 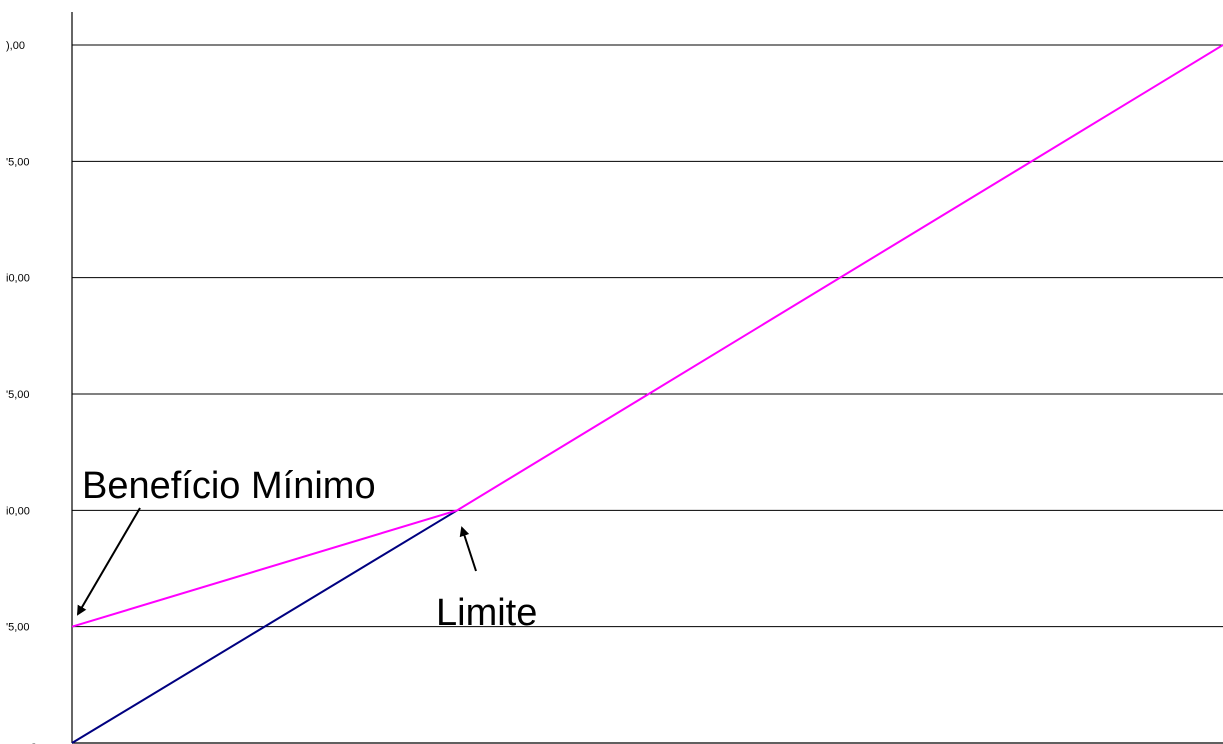 I want to click on y-tick-label: -, so click(x=34, y=741).